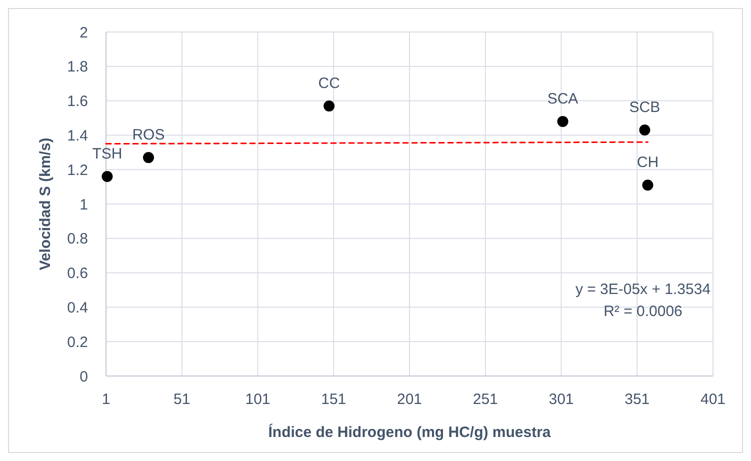  I want to click on y-tick-label: 0.8, so click(77, 239).